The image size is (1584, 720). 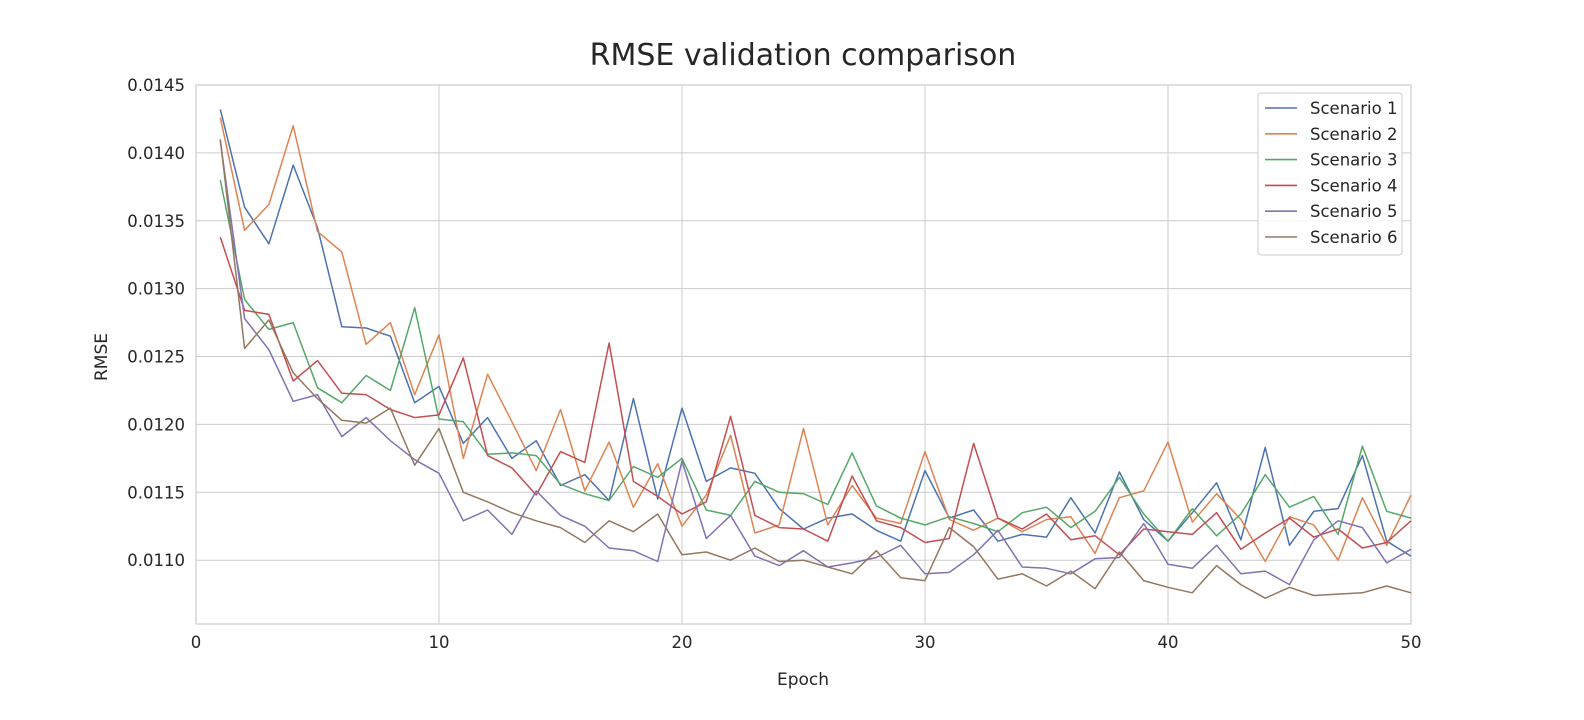 I want to click on legend-label-scenario-1: Scenario 1, so click(x=1353, y=108).